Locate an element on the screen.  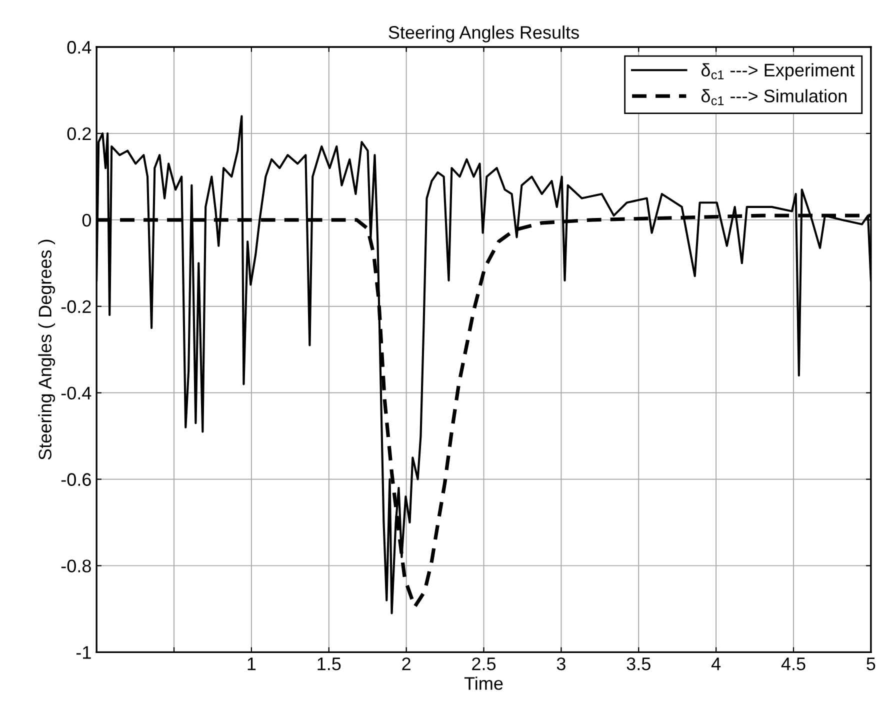
x-tick-label: 1.5 is located at coordinates (329, 664).